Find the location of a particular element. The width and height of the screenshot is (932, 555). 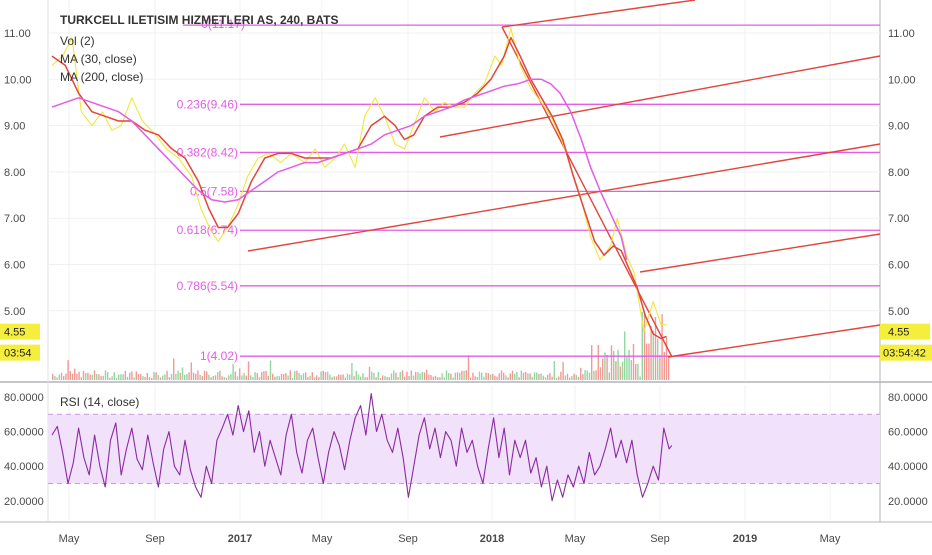

rsi-y-tick-right: 20.0000 is located at coordinates (908, 502).